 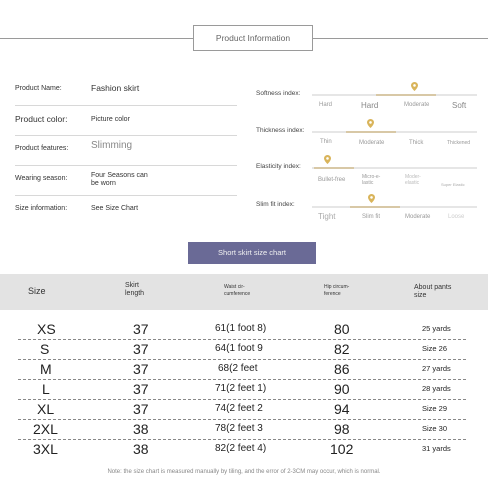 I want to click on cell-size: S, so click(x=45, y=349).